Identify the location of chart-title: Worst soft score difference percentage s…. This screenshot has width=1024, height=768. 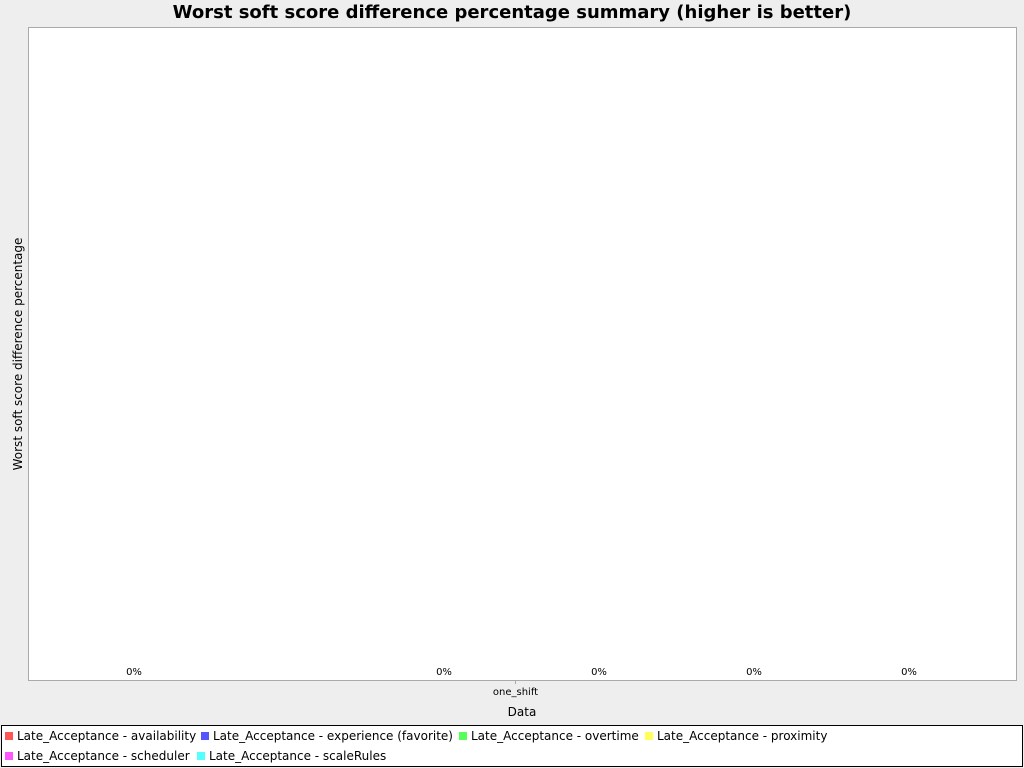
(512, 12).